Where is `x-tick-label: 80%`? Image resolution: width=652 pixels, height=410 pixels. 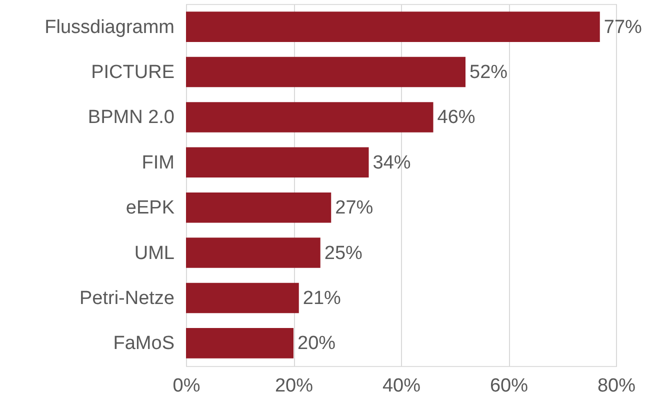
x-tick-label: 80% is located at coordinates (616, 386).